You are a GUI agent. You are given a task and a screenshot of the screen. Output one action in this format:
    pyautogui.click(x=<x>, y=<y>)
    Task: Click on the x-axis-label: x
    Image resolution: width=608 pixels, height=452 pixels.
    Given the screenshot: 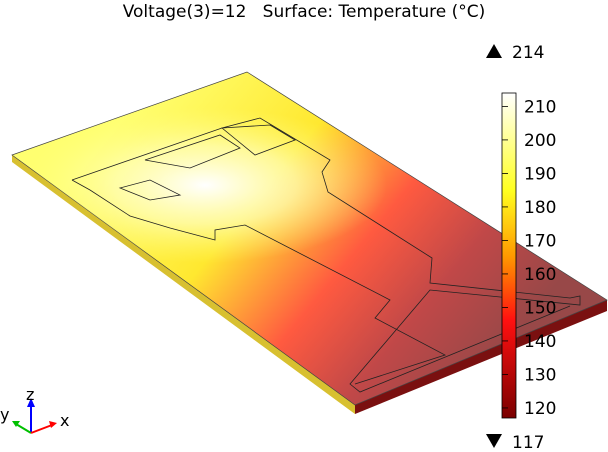 What is the action you would take?
    pyautogui.click(x=64, y=420)
    